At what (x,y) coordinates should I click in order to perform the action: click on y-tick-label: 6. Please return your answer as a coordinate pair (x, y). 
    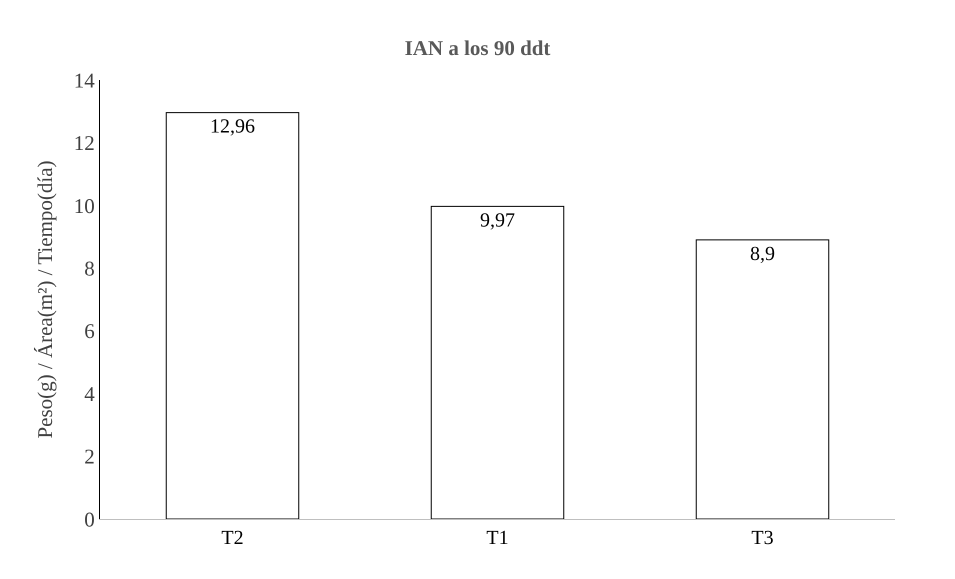
    Looking at the image, I should click on (89, 331).